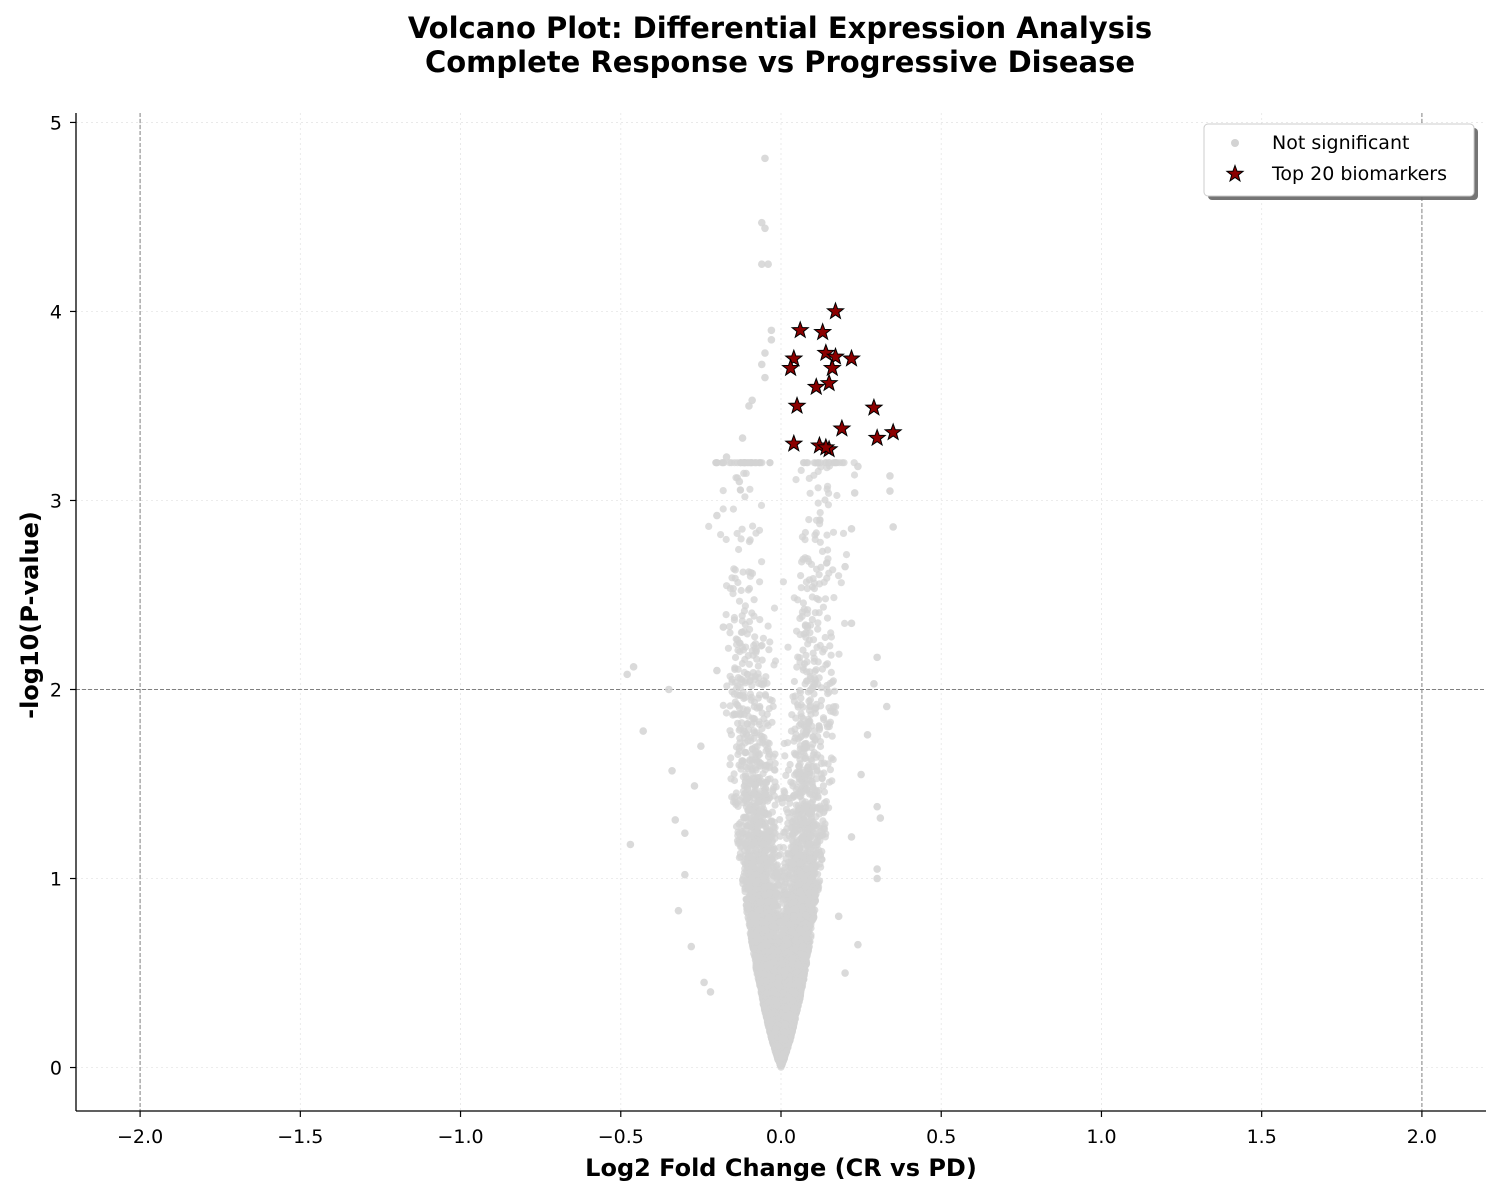  What do you see at coordinates (780, 62) in the screenshot?
I see `chart-title-line-2: Complete Response vs Progressive Disease` at bounding box center [780, 62].